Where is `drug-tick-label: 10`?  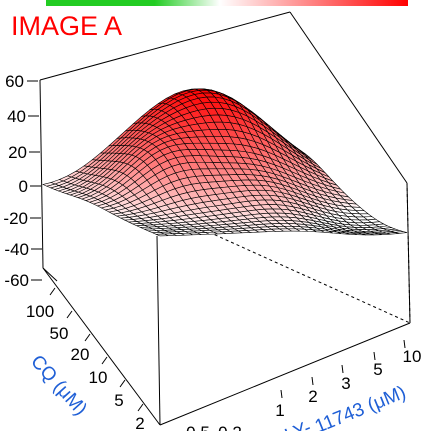
drug-tick-label: 10 is located at coordinates (412, 356).